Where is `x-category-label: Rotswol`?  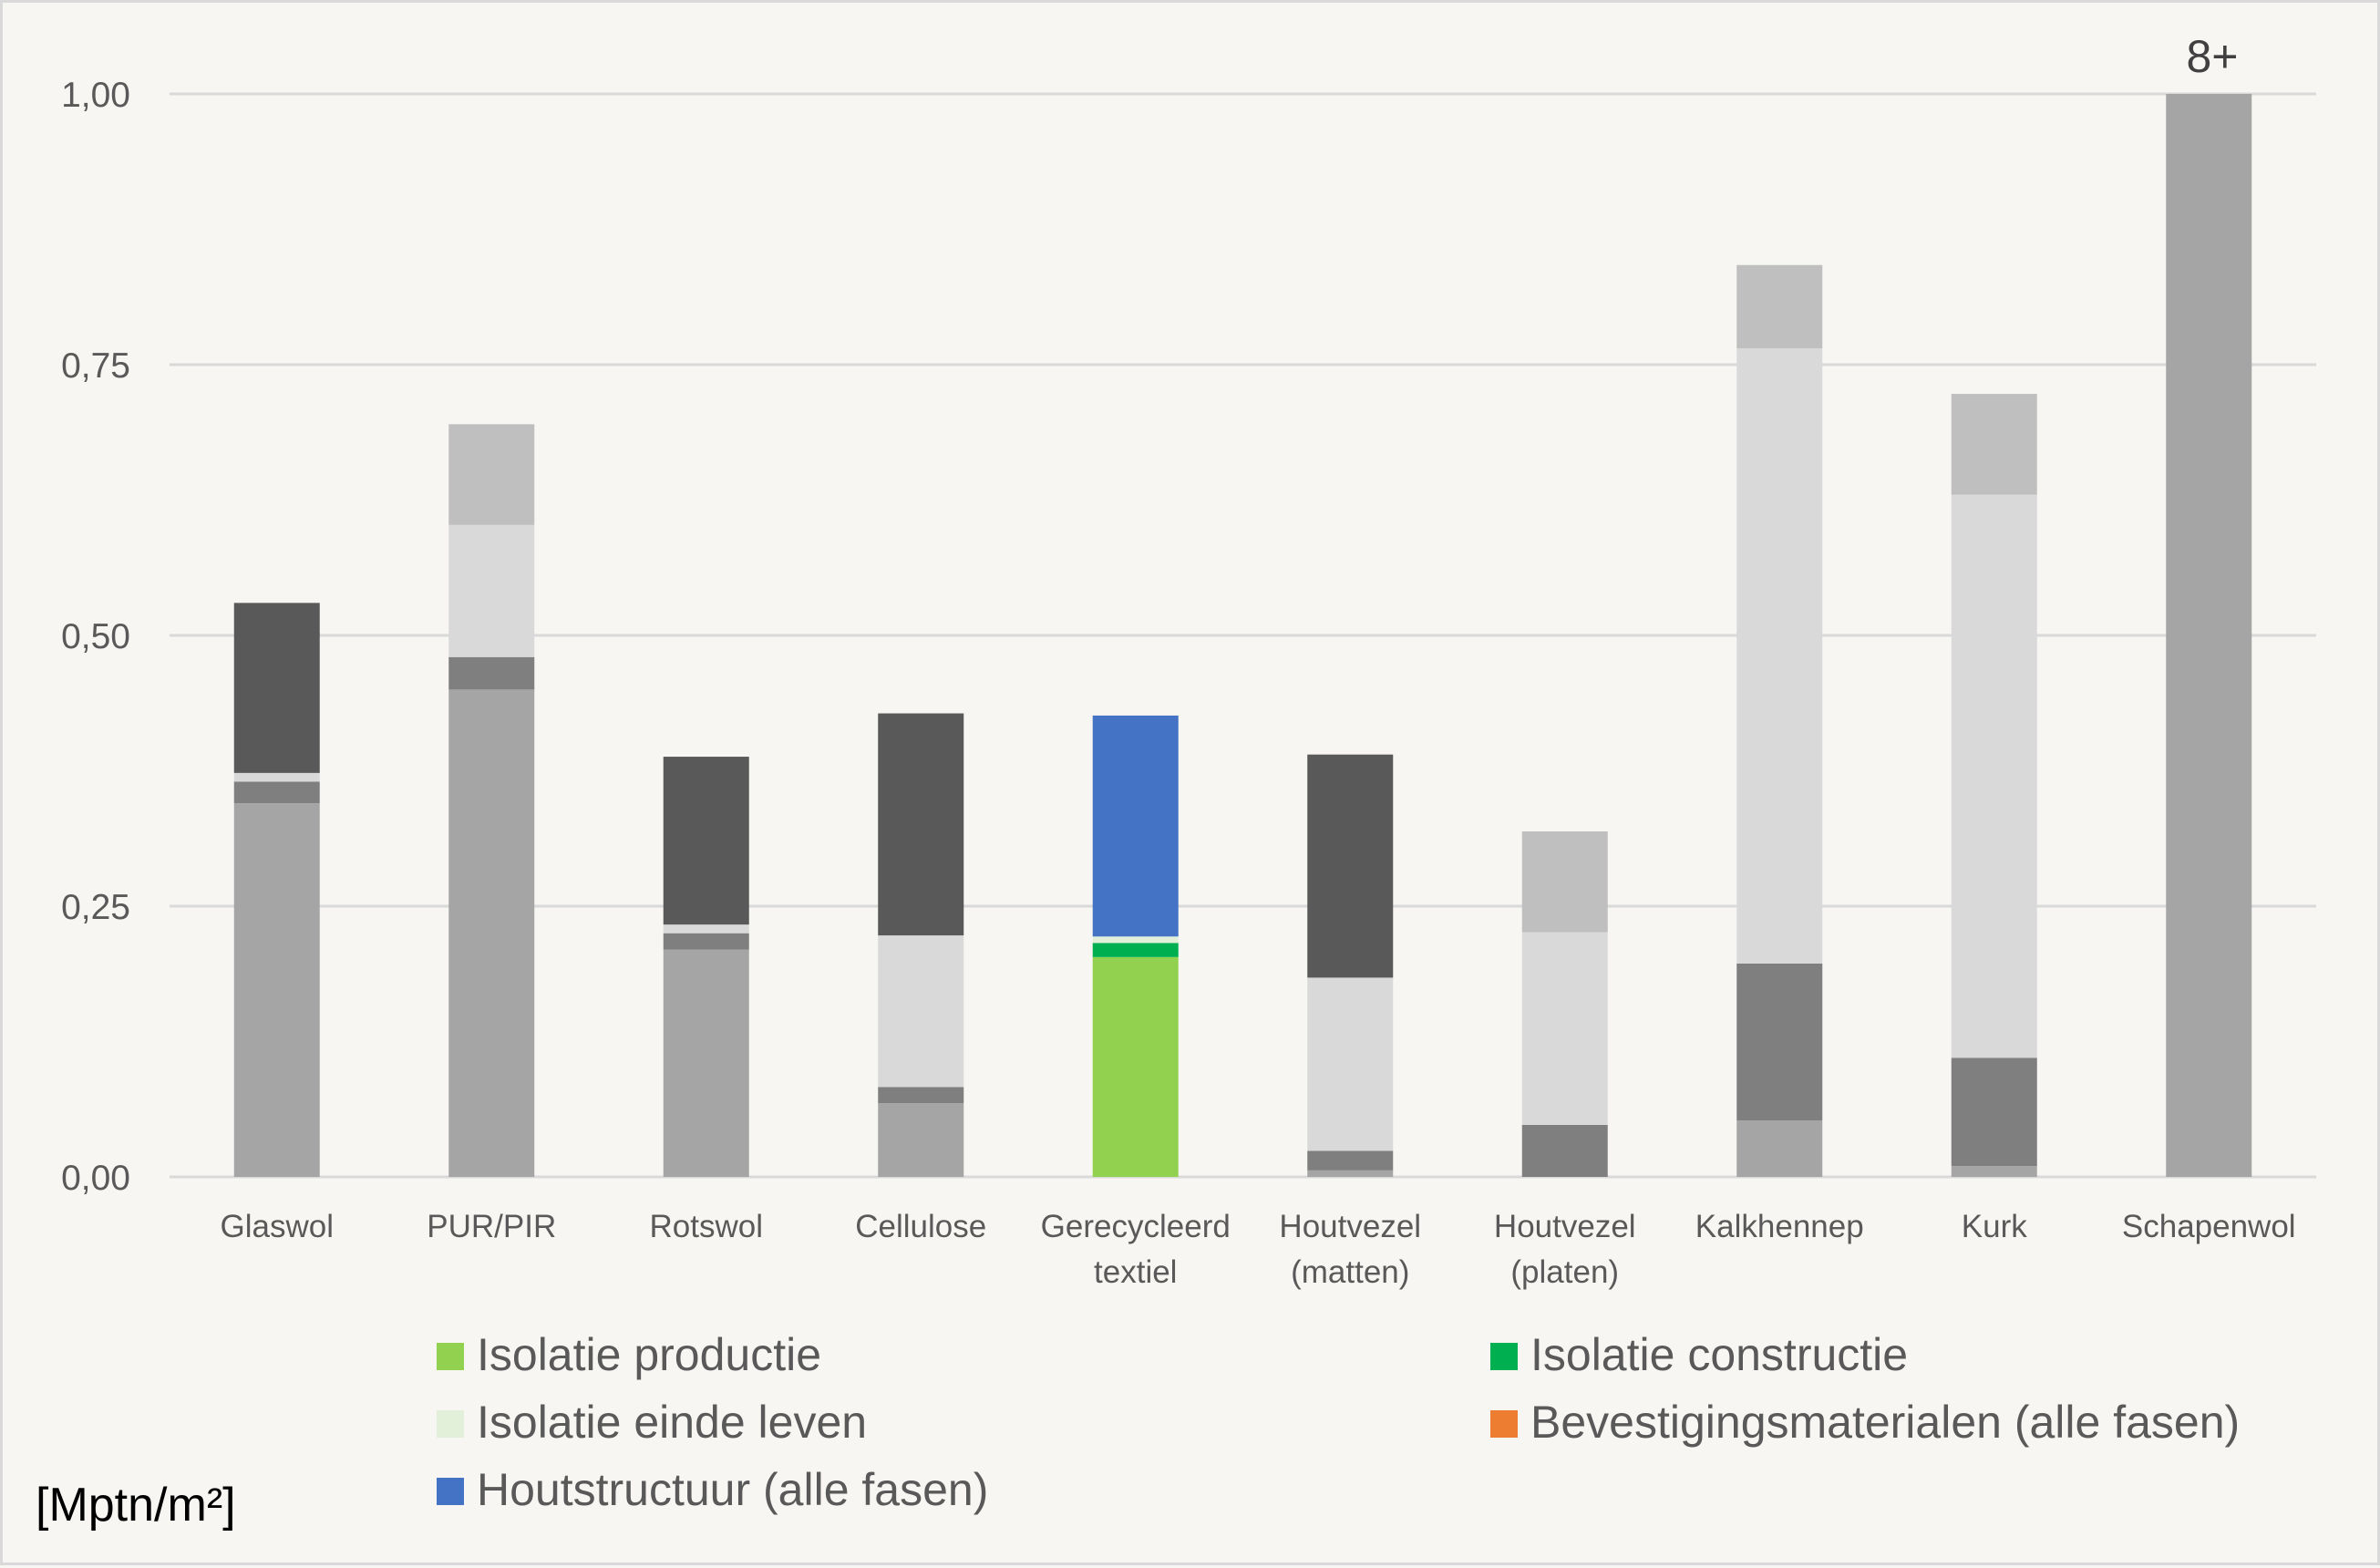
x-category-label: Rotswol is located at coordinates (707, 1226).